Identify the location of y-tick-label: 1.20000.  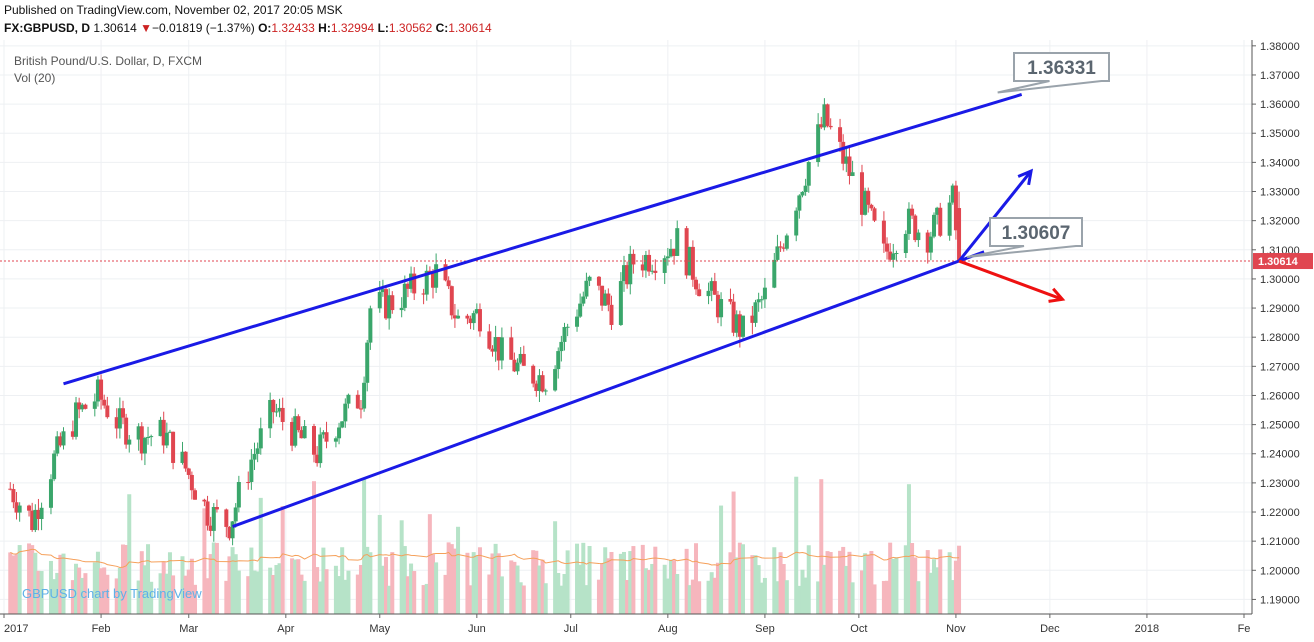
(1280, 571).